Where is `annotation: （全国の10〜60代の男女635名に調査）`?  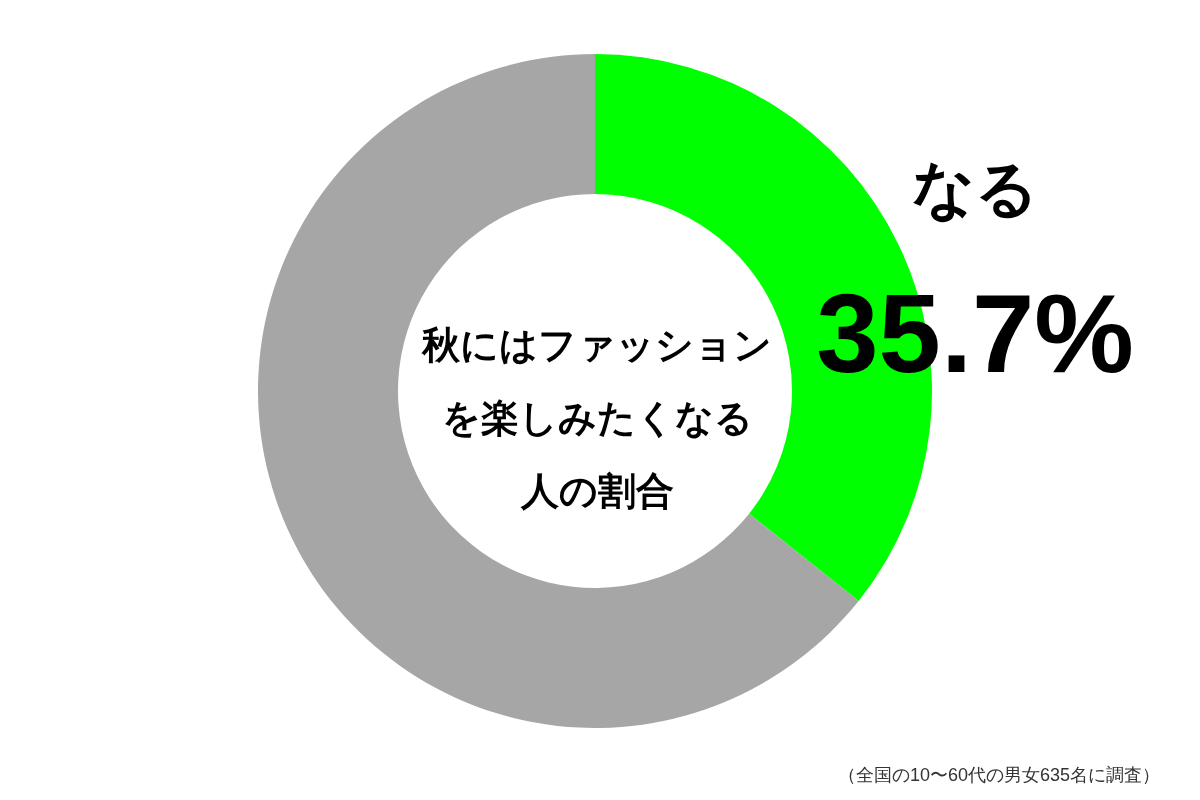 annotation: （全国の10〜60代の男女635名に調査） is located at coordinates (998, 775).